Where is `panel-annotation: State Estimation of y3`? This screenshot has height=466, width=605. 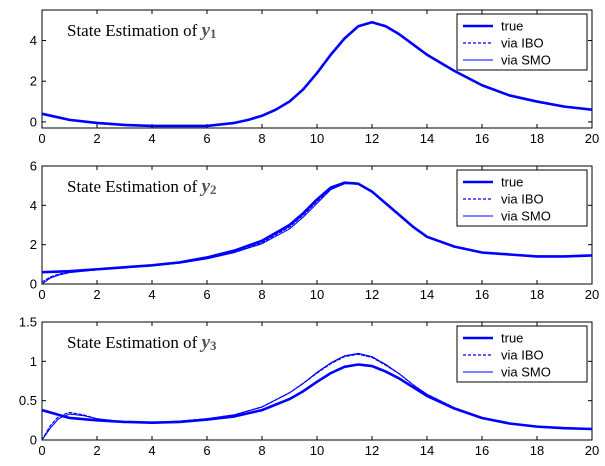 panel-annotation: State Estimation of y3 is located at coordinates (142, 342).